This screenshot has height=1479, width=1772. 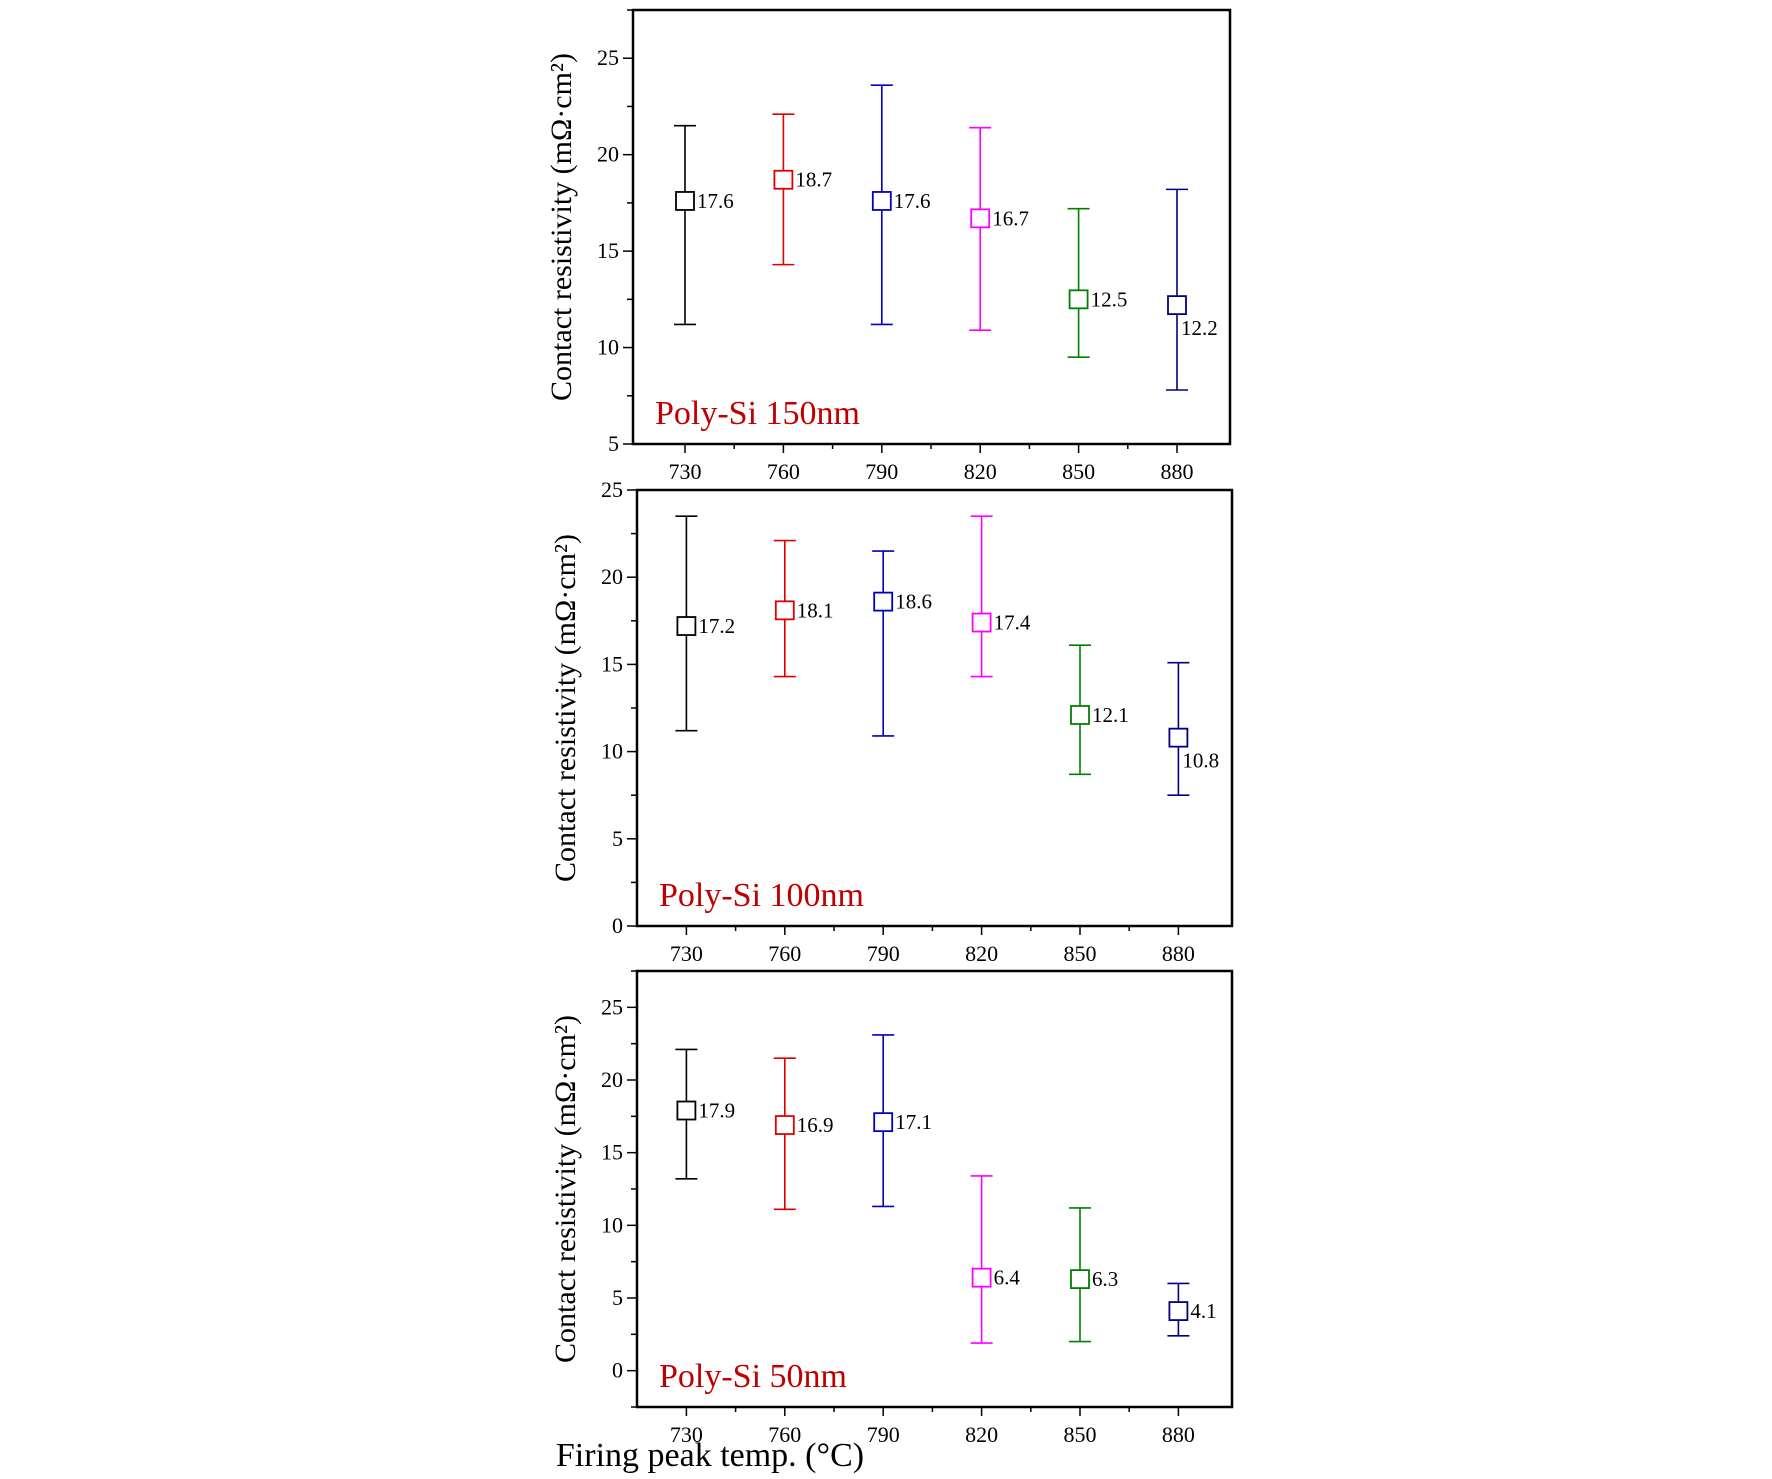 I want to click on data-point-group: 4.1, so click(x=1192, y=1309).